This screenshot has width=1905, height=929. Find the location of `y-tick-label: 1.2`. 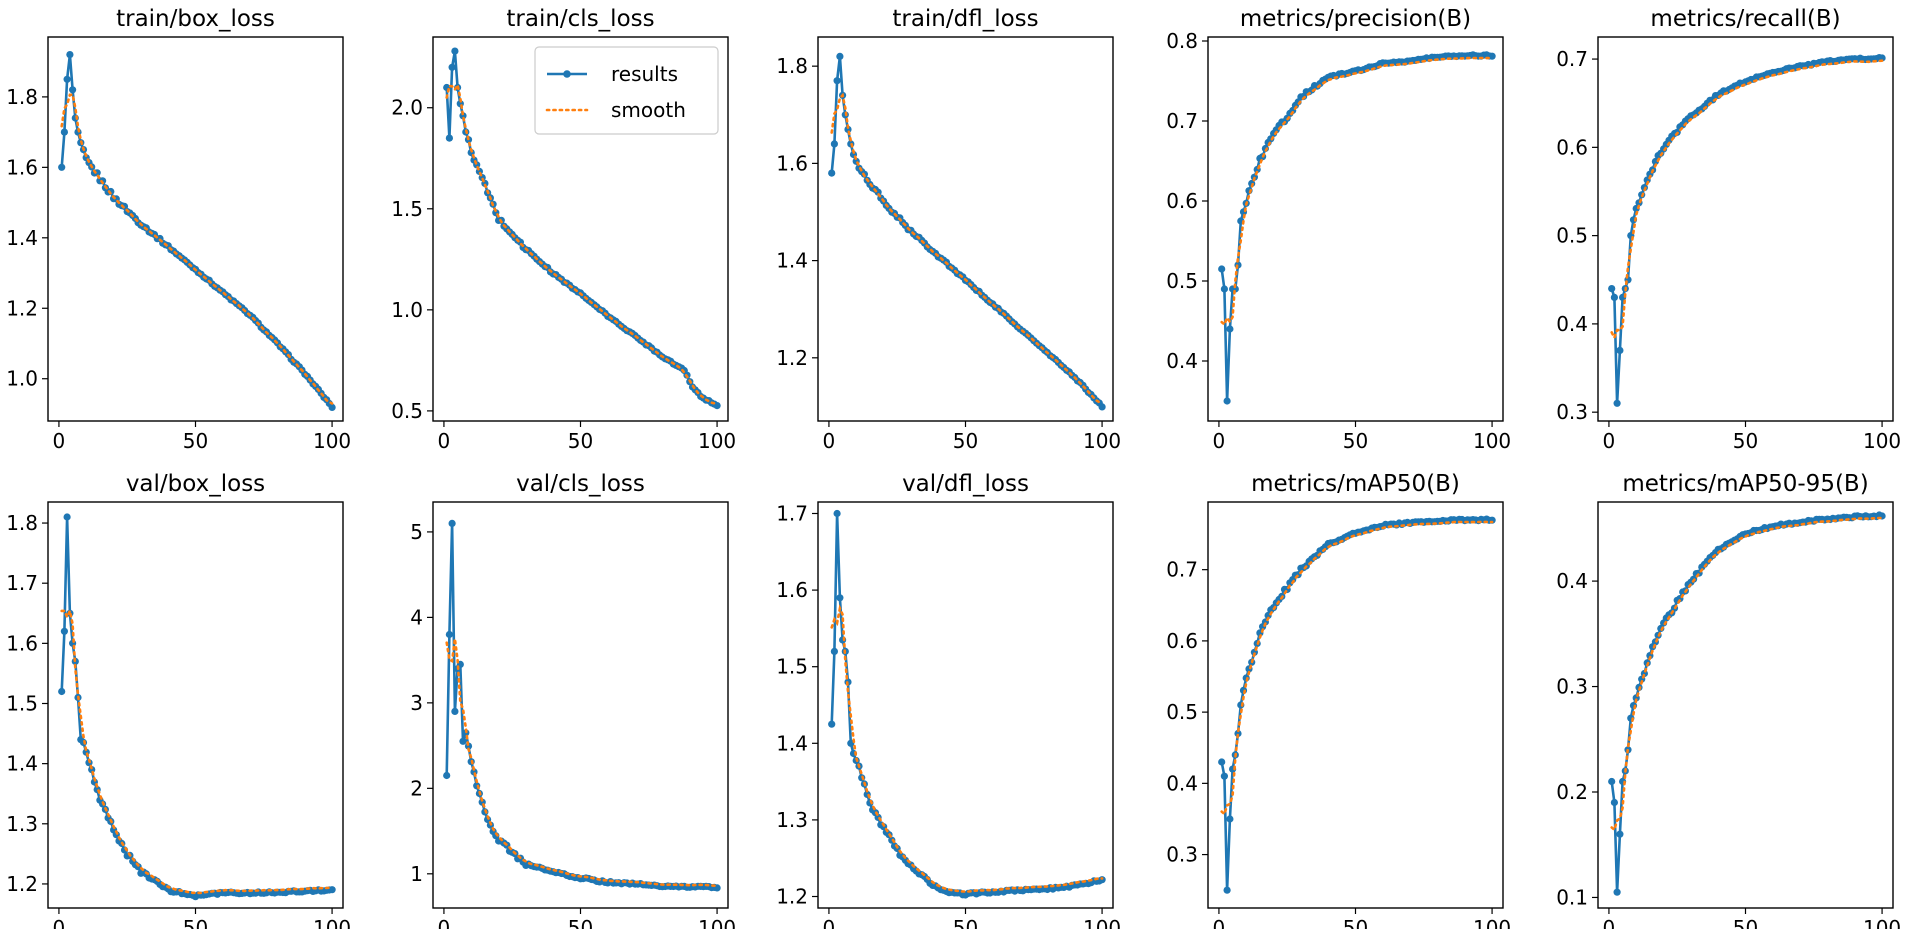

y-tick-label: 1.2 is located at coordinates (792, 897).